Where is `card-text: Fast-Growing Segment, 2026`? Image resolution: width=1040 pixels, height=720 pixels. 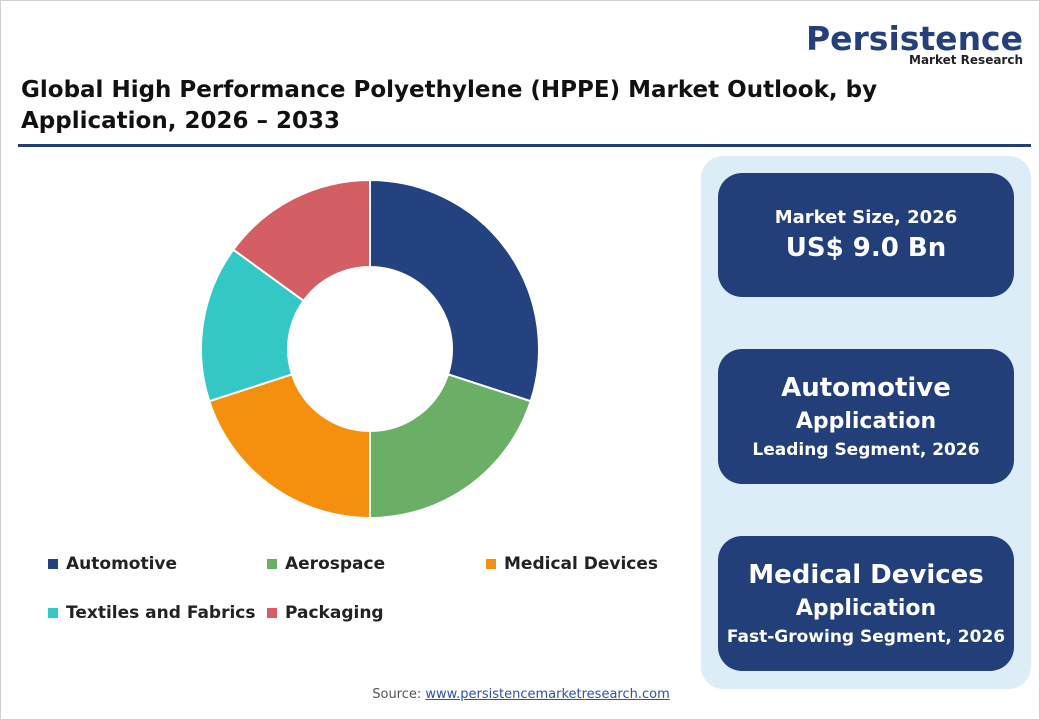
card-text: Fast-Growing Segment, 2026 is located at coordinates (866, 636).